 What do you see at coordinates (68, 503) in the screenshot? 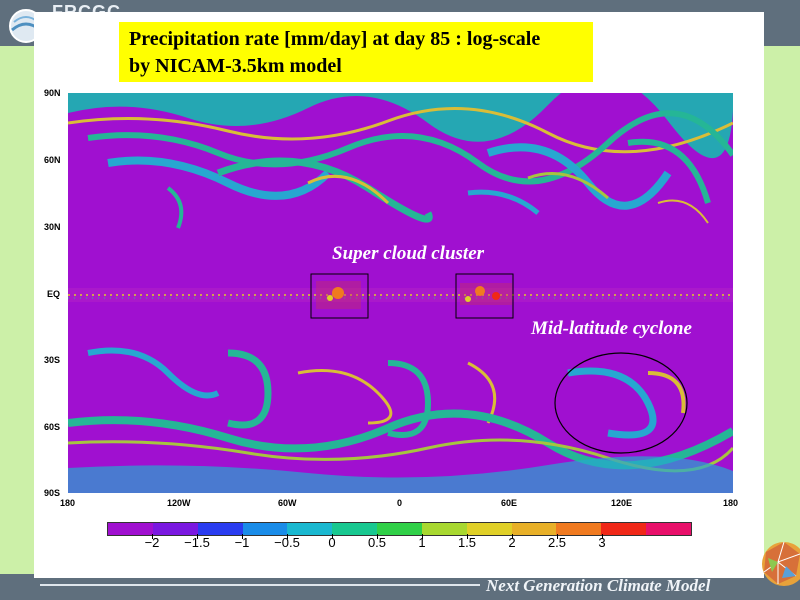
I see `lon-label-180w: 180` at bounding box center [68, 503].